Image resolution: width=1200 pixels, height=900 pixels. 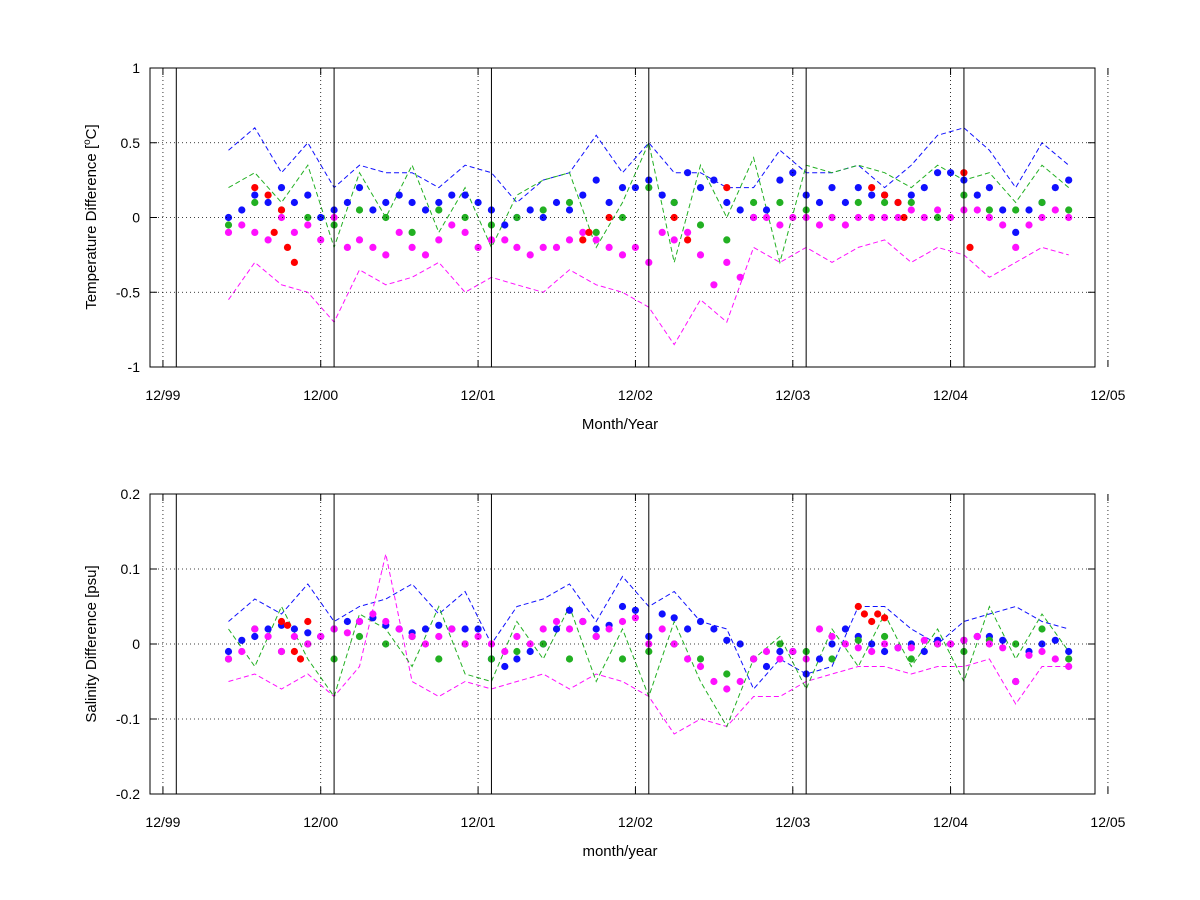 What do you see at coordinates (131, 143) in the screenshot?
I see `temperature-y-tick-label: 0.5` at bounding box center [131, 143].